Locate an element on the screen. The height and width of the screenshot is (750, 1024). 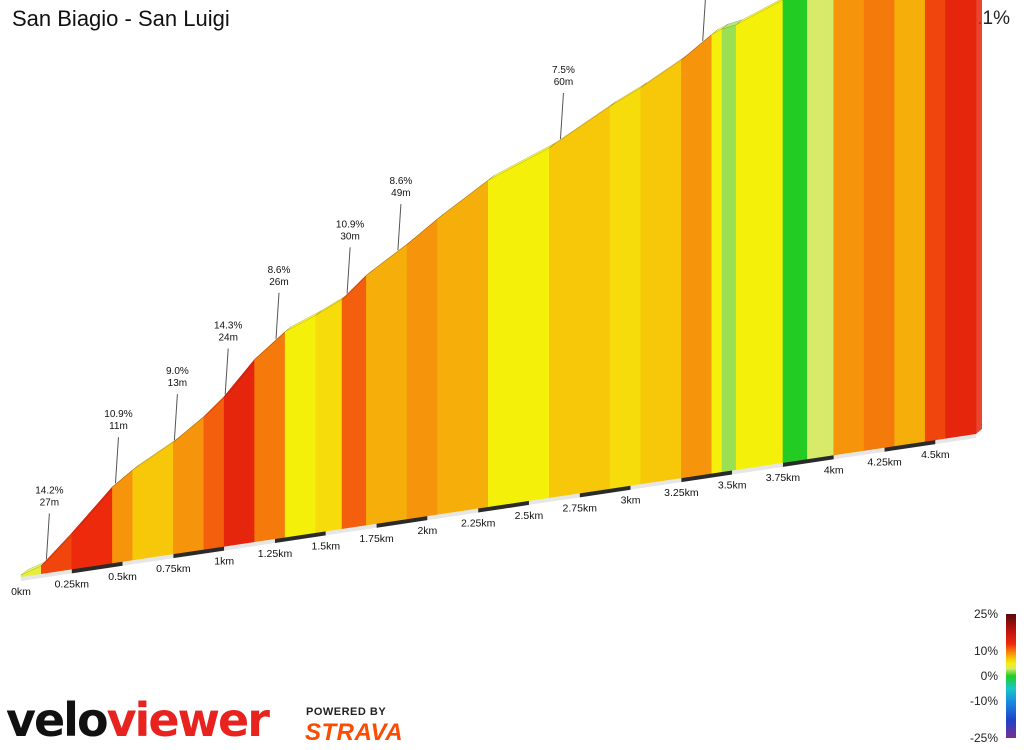
strava-logo: STRAVA is located at coordinates (354, 732).